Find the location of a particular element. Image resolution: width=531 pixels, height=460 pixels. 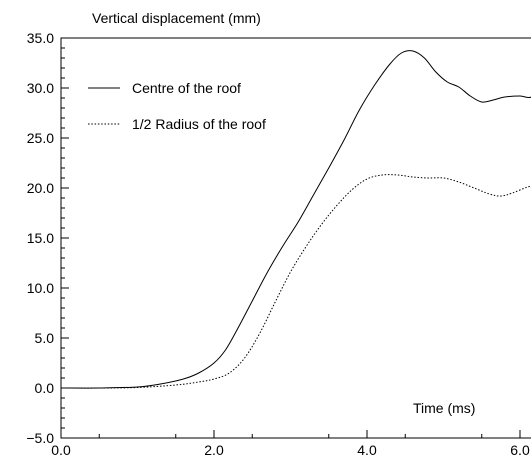

x-tick-label: 2.0 is located at coordinates (214, 450).